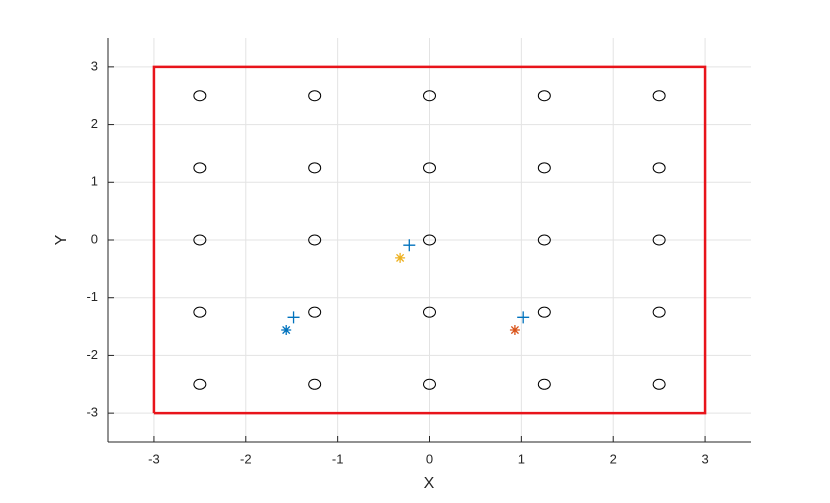 The height and width of the screenshot is (503, 830). I want to click on x-tick-label: 2, so click(613, 458).